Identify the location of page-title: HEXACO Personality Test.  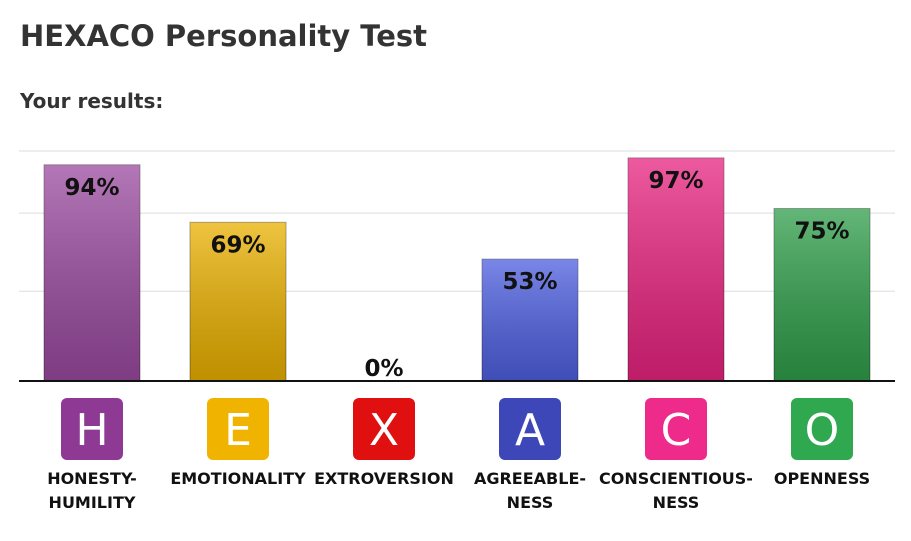
(223, 36).